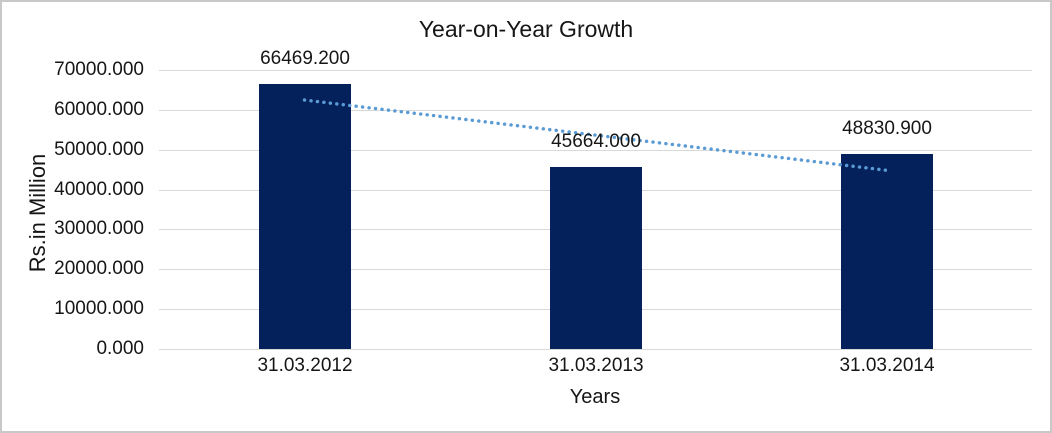 This screenshot has height=433, width=1052. Describe the element at coordinates (595, 397) in the screenshot. I see `x-axis-title: Years` at that location.